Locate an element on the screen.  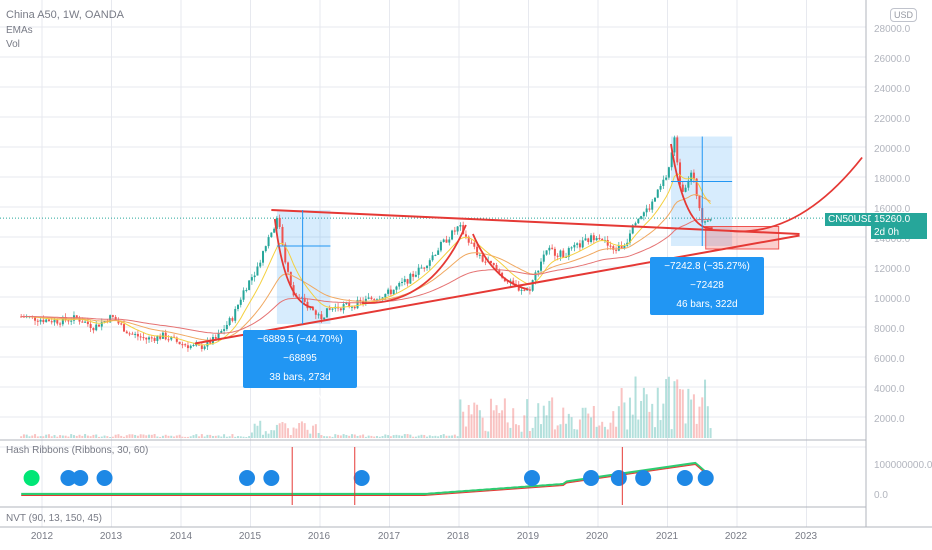
y-tick: 14000.0 is located at coordinates (892, 239).